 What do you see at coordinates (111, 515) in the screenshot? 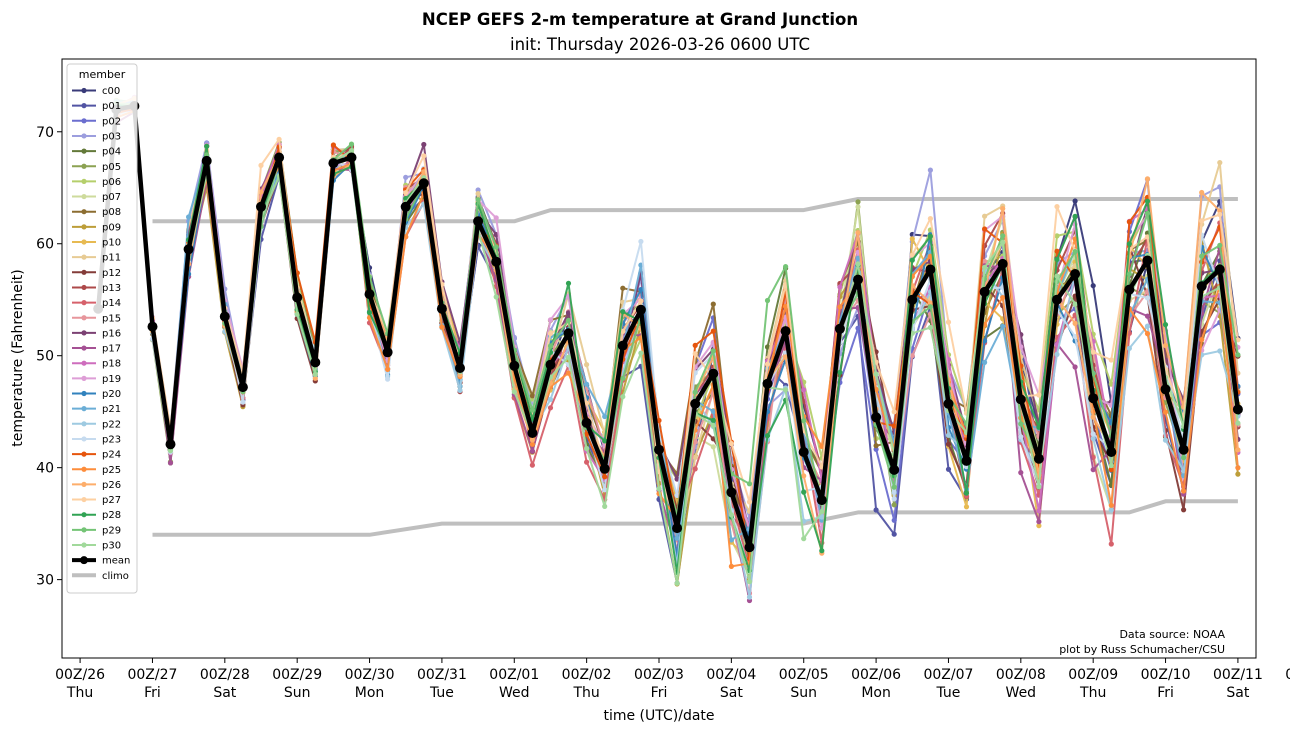
I see `legend-label-p28: p28` at bounding box center [111, 515].